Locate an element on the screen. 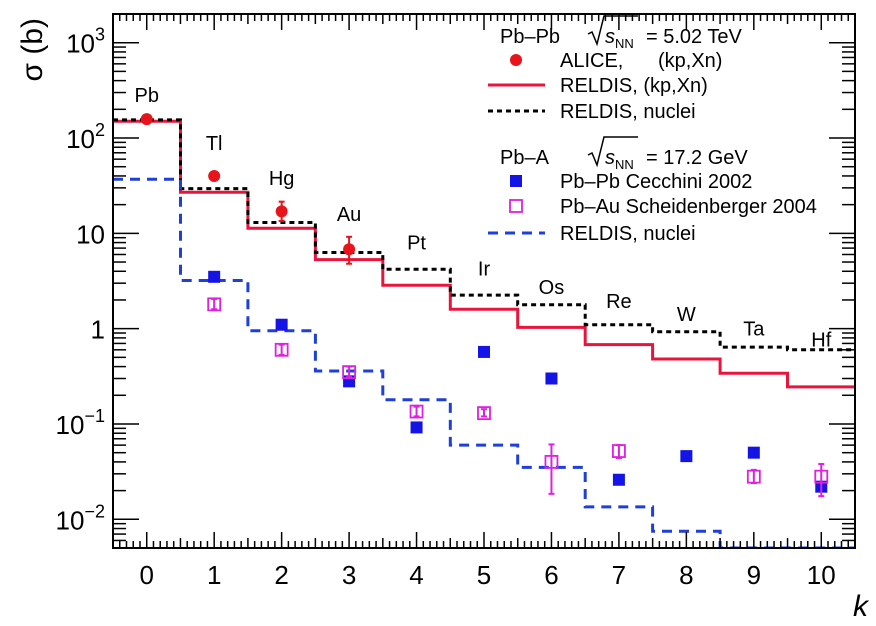  y-tick-label: 10² is located at coordinates (85, 137).